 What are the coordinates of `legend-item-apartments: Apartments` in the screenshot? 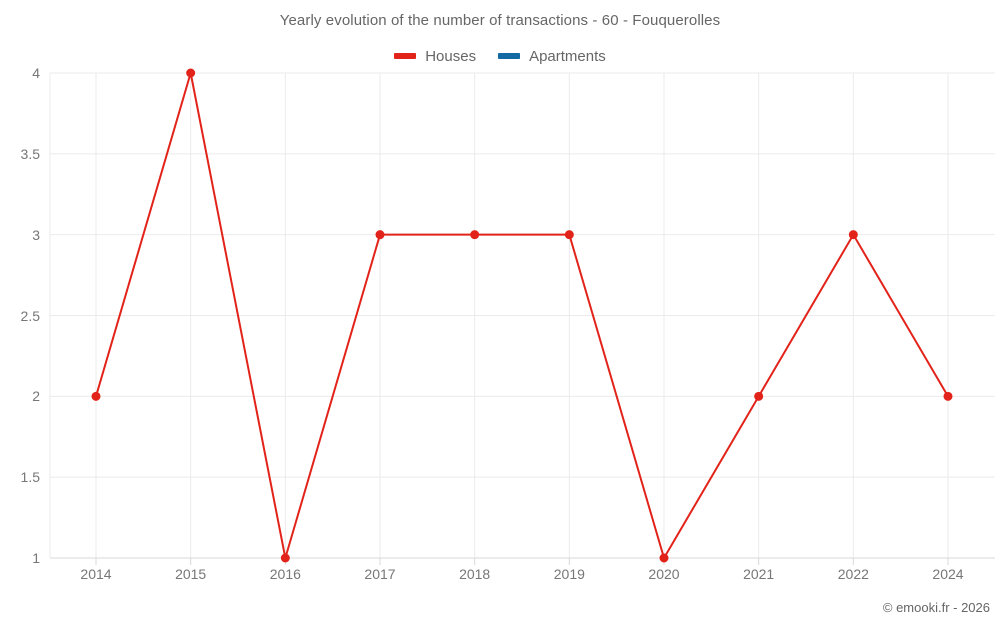 It's located at (552, 56).